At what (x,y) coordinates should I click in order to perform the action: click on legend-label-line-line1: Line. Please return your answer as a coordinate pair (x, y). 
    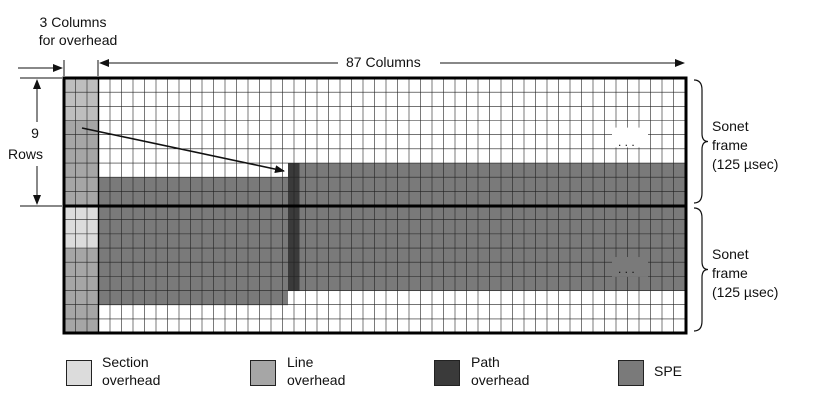
    Looking at the image, I should click on (300, 362).